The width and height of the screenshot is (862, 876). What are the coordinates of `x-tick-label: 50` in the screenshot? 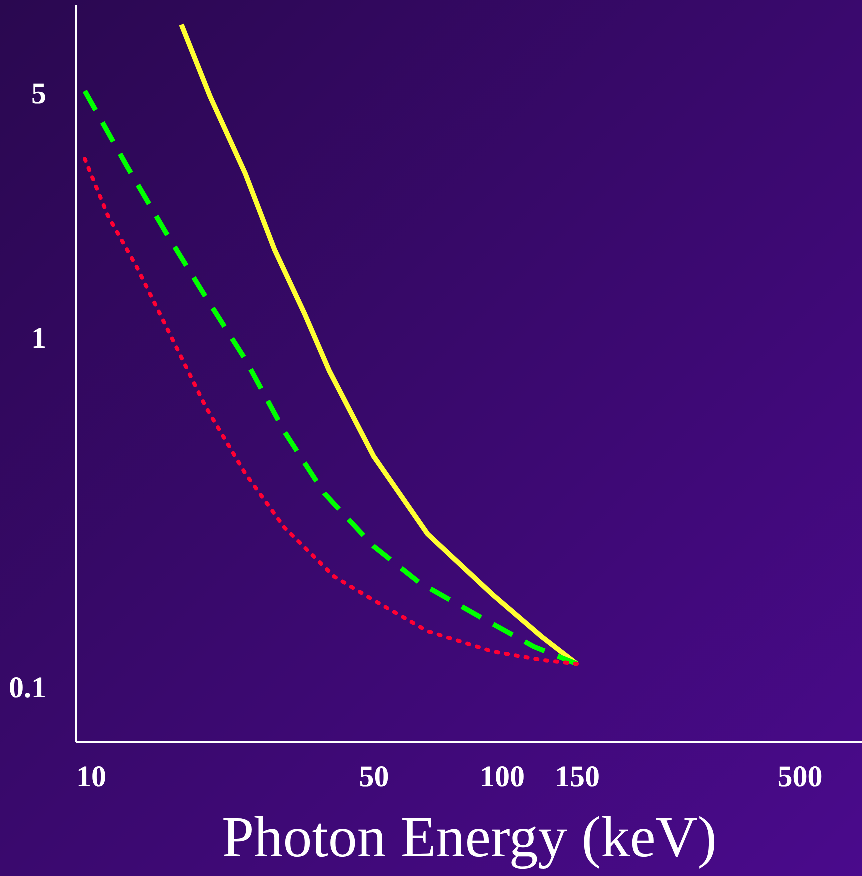 It's located at (374, 777).